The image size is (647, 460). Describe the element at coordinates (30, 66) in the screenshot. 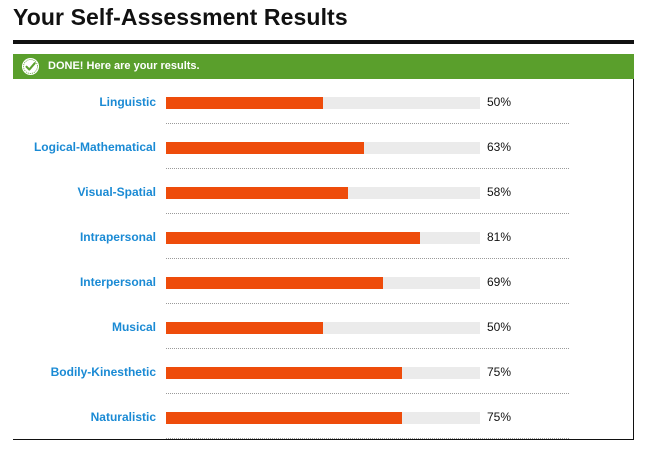

I see `checkmark-icon` at that location.